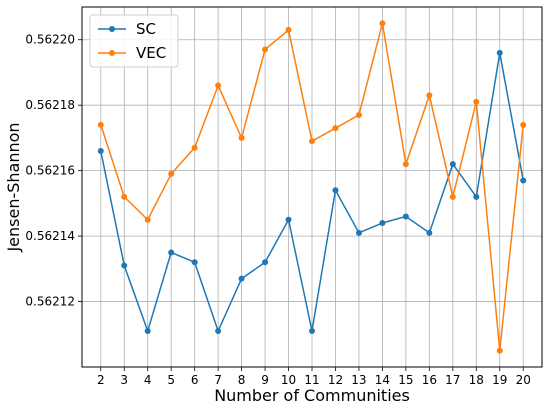 This screenshot has width=543, height=405. Describe the element at coordinates (335, 380) in the screenshot. I see `x-tick-label: 12` at that location.